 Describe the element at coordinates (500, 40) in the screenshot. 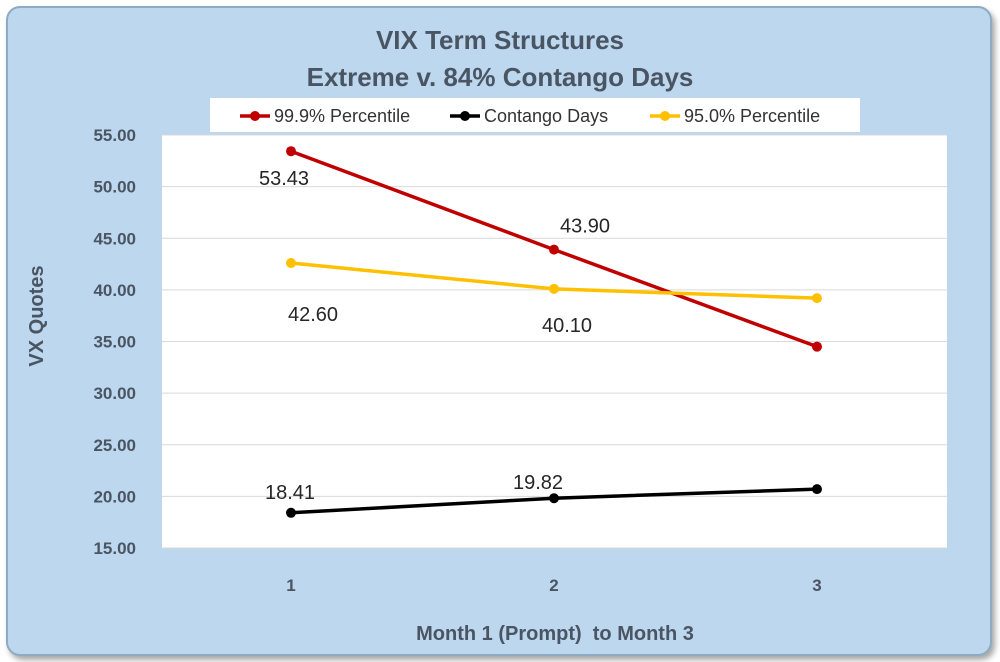

I see `chart-title: VIX Term Structures` at that location.